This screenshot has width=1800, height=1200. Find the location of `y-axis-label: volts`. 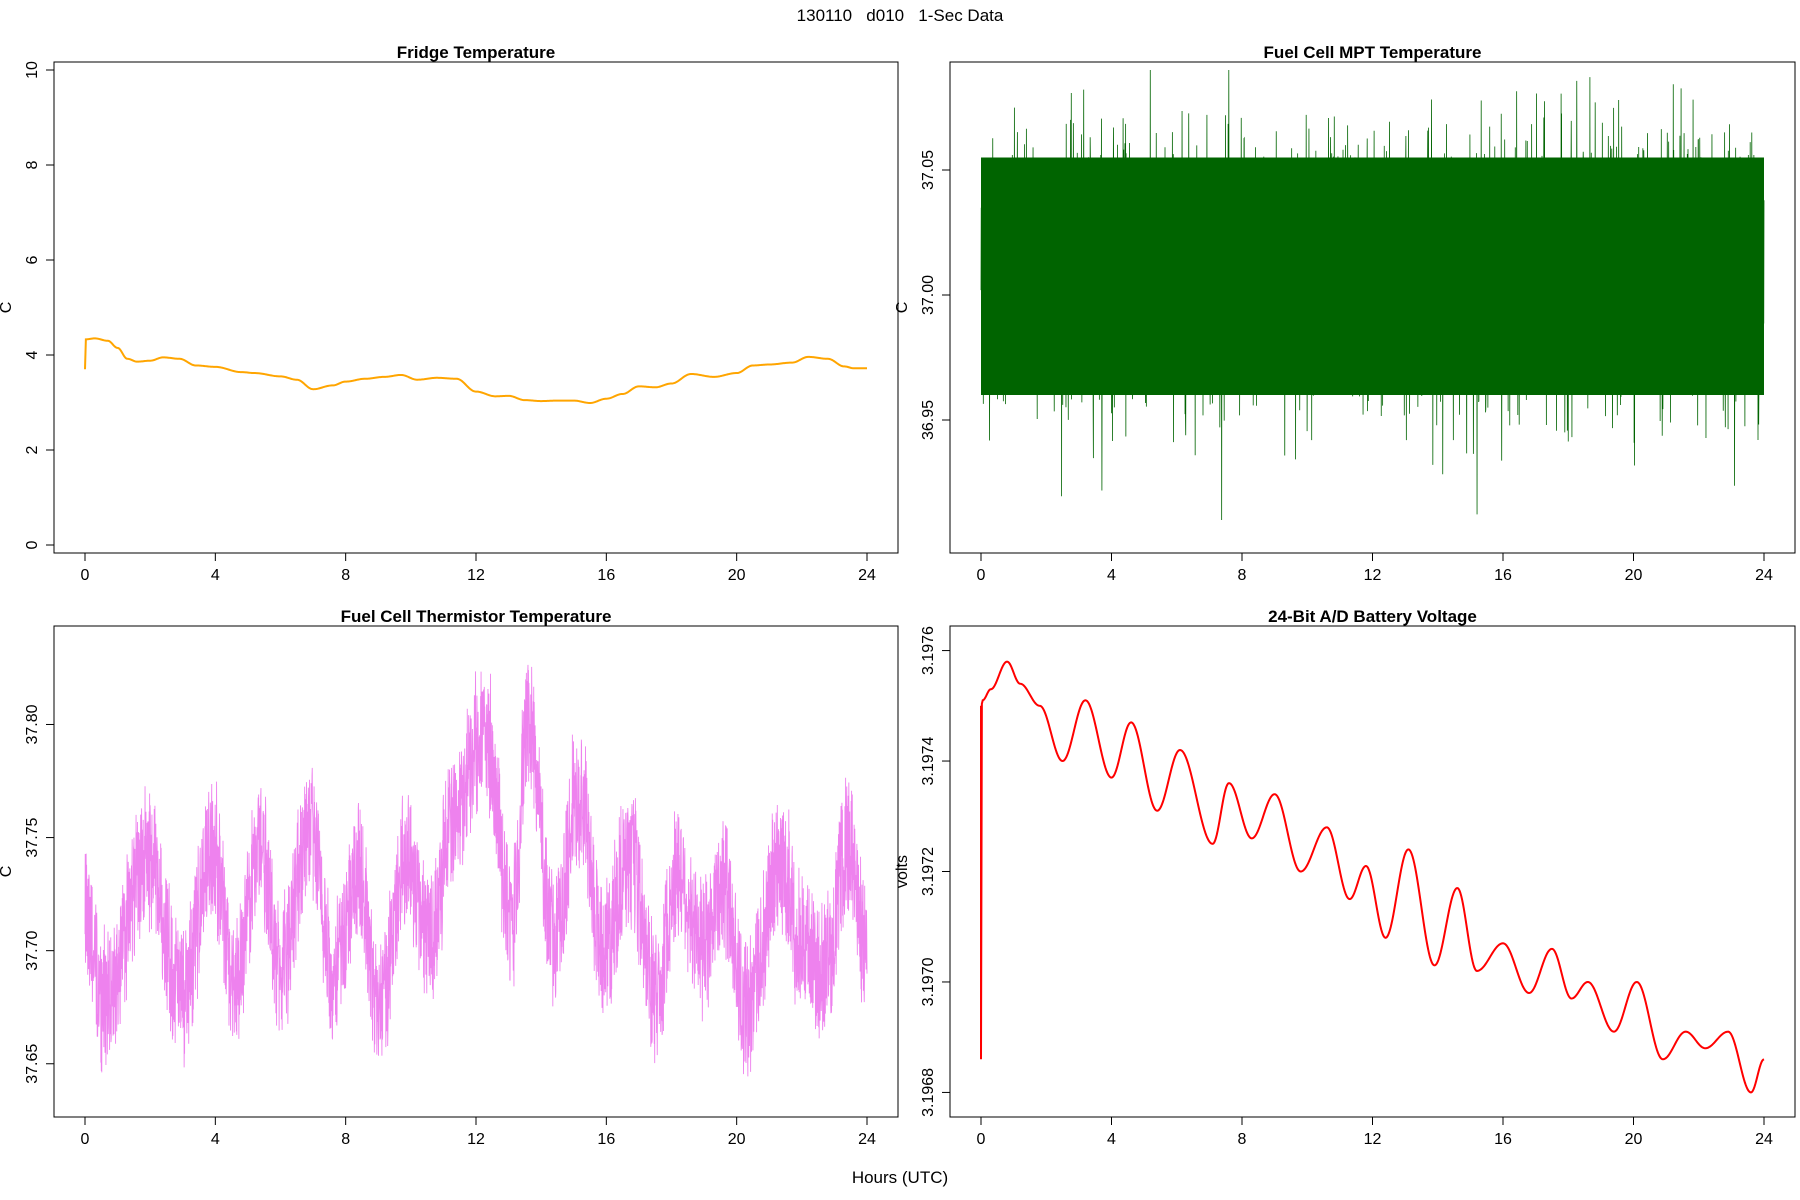

y-axis-label: volts is located at coordinates (902, 871).